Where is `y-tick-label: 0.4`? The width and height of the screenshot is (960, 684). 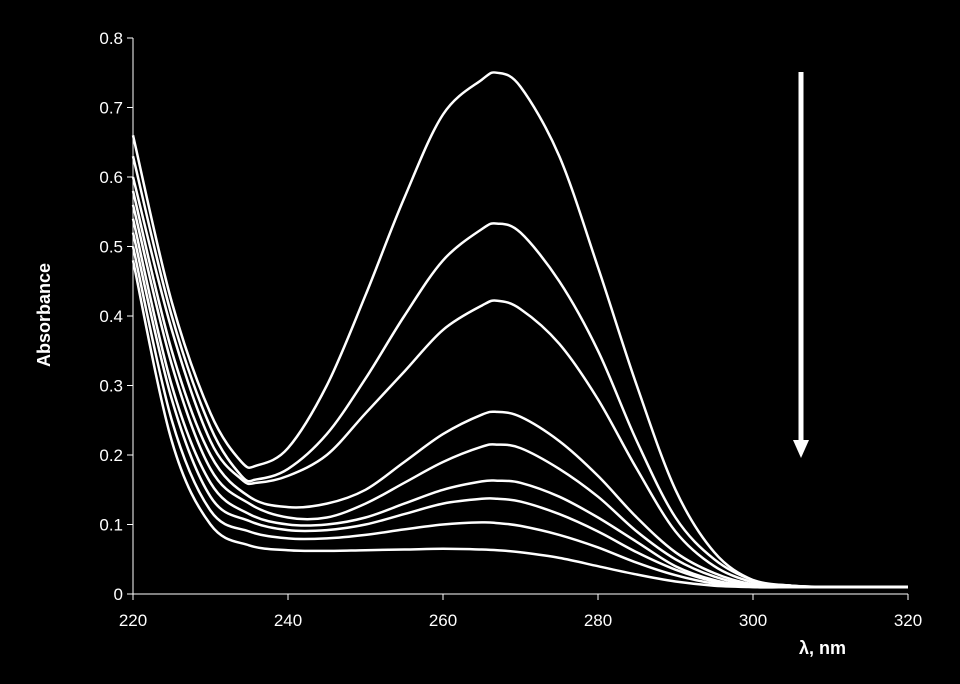
y-tick-label: 0.4 is located at coordinates (111, 316).